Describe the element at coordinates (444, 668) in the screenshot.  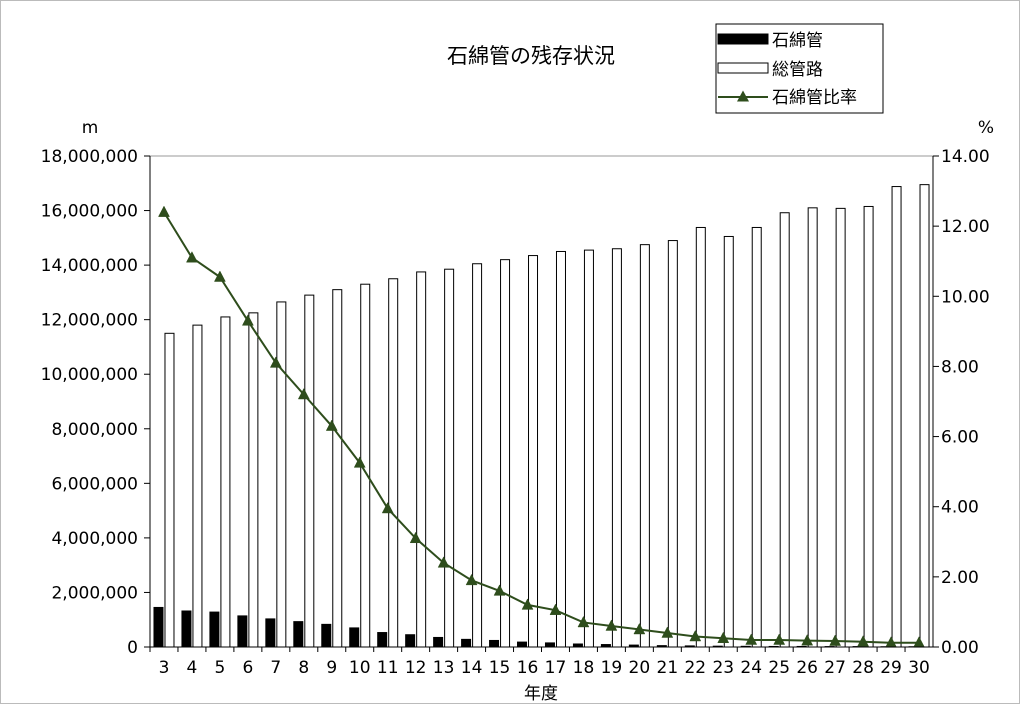
I see `x-tick-label: 13` at that location.